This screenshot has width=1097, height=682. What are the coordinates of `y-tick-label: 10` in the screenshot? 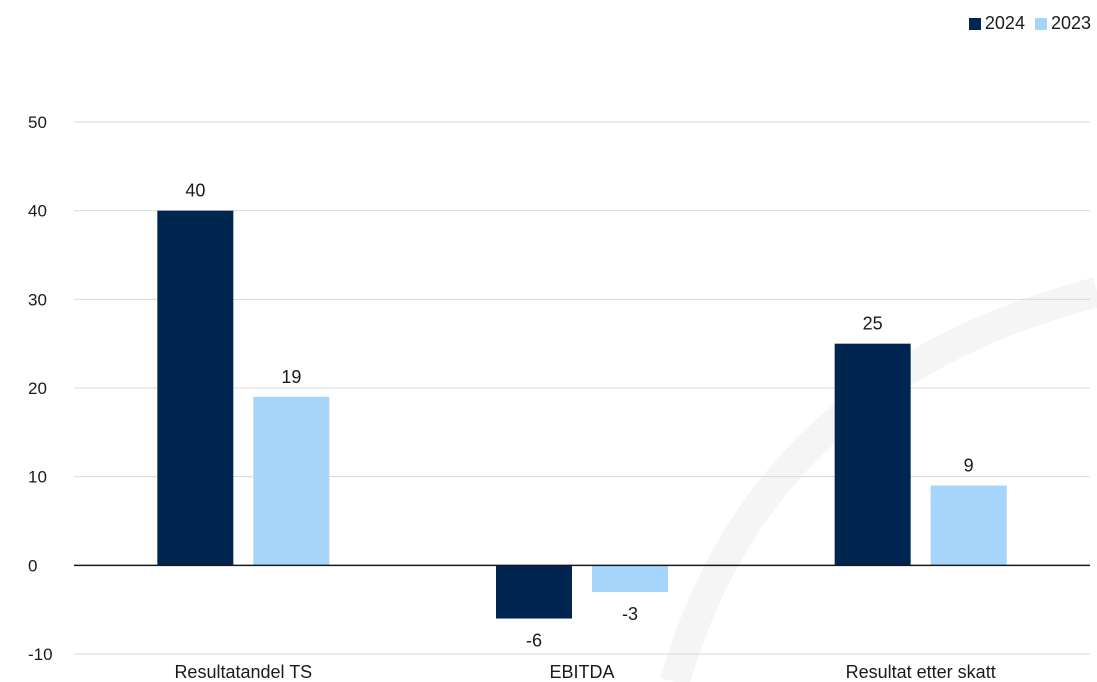 It's located at (37, 477).